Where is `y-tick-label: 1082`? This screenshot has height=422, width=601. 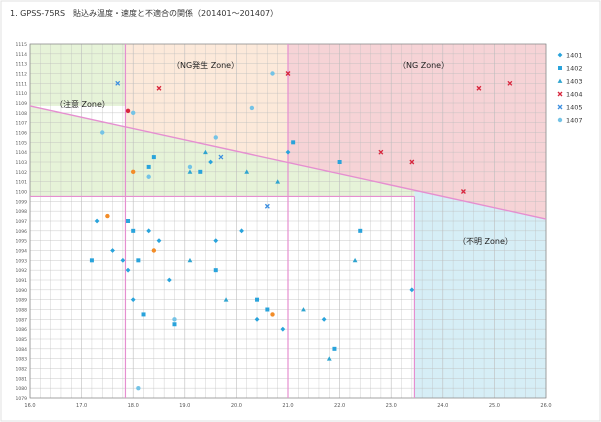
y-tick-label: 1082 is located at coordinates (22, 370).